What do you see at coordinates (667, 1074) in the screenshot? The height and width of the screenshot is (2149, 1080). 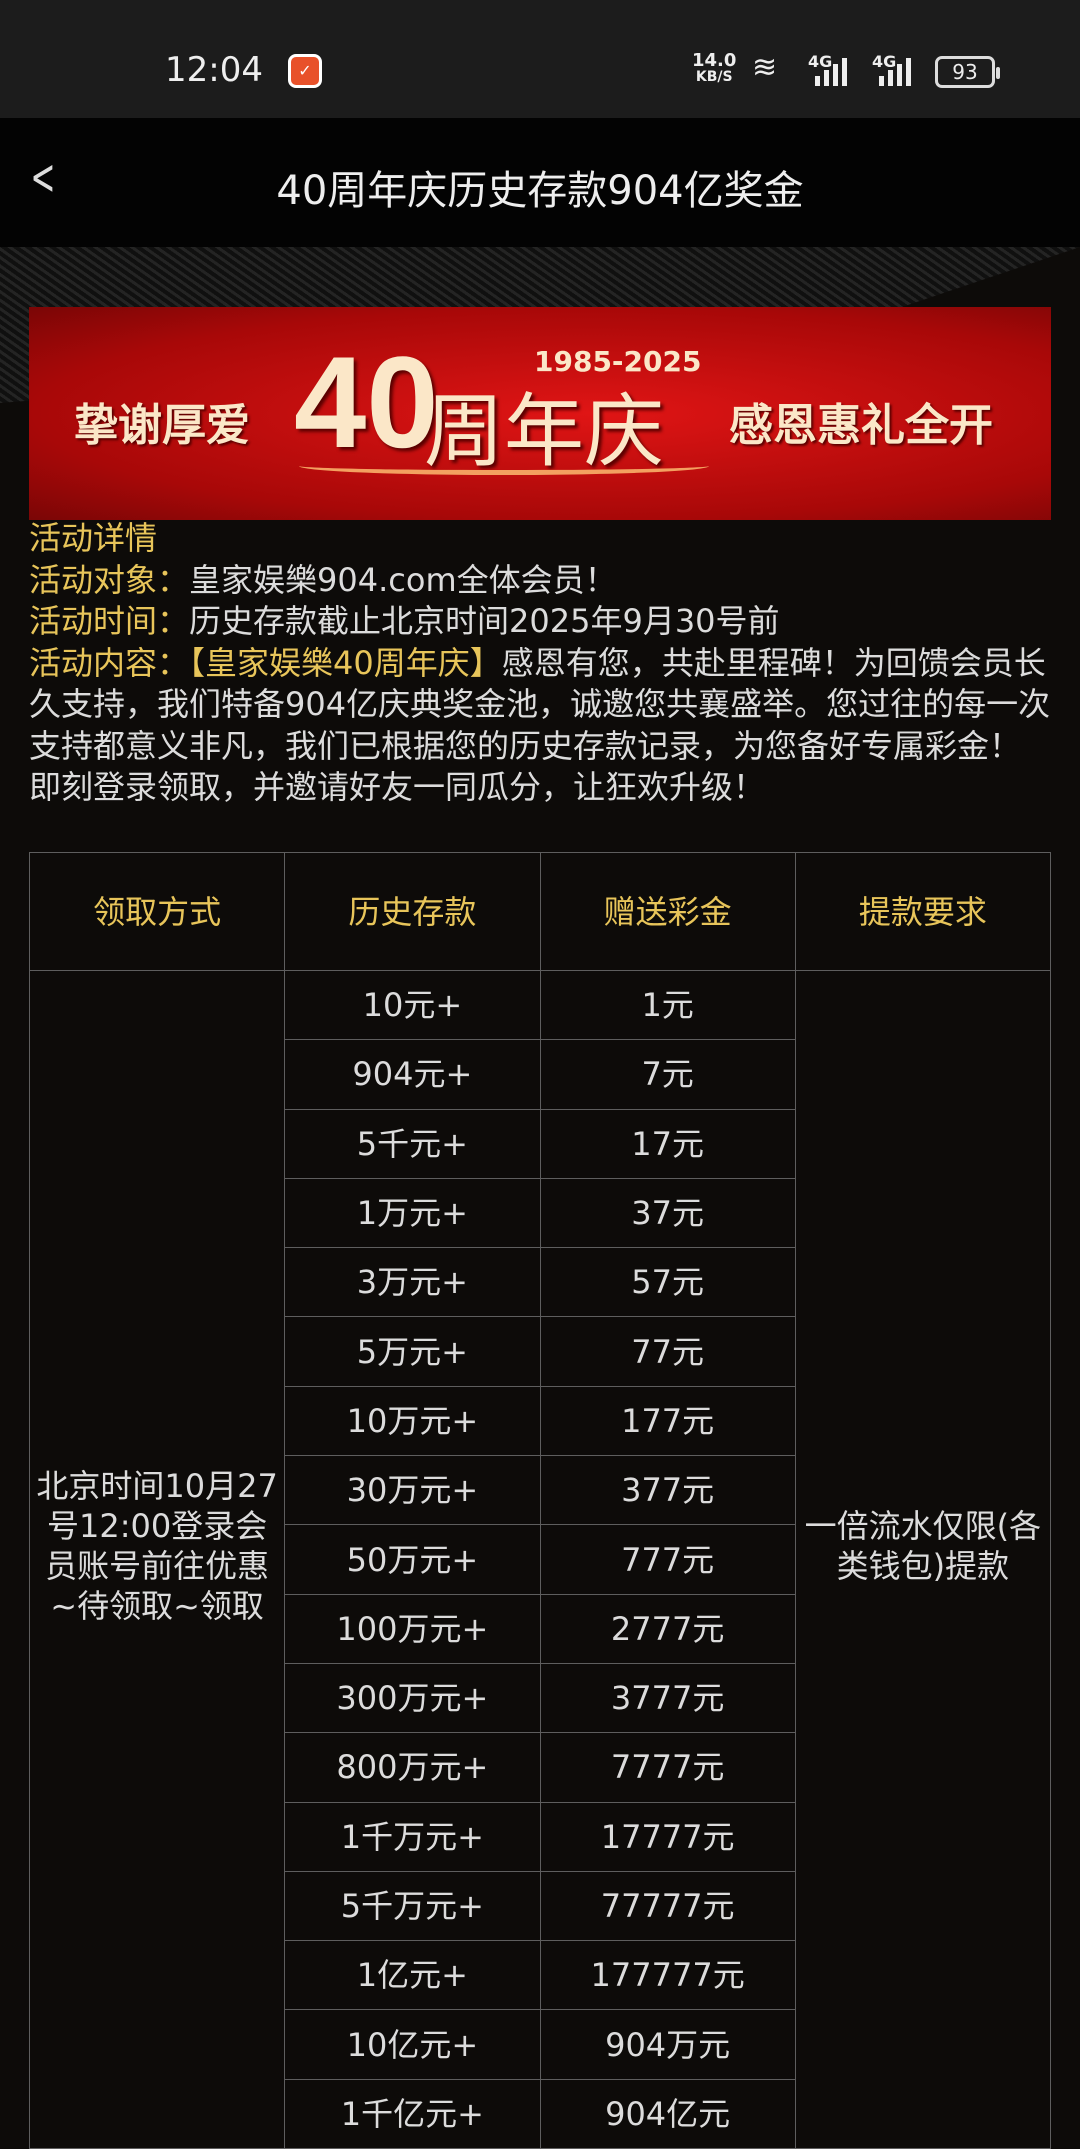 I see `bonus-cell: 7元` at bounding box center [667, 1074].